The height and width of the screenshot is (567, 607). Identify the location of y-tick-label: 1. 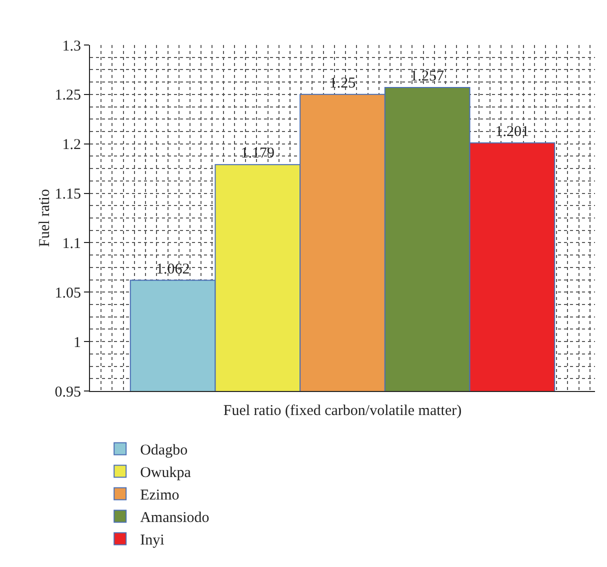
(77, 342).